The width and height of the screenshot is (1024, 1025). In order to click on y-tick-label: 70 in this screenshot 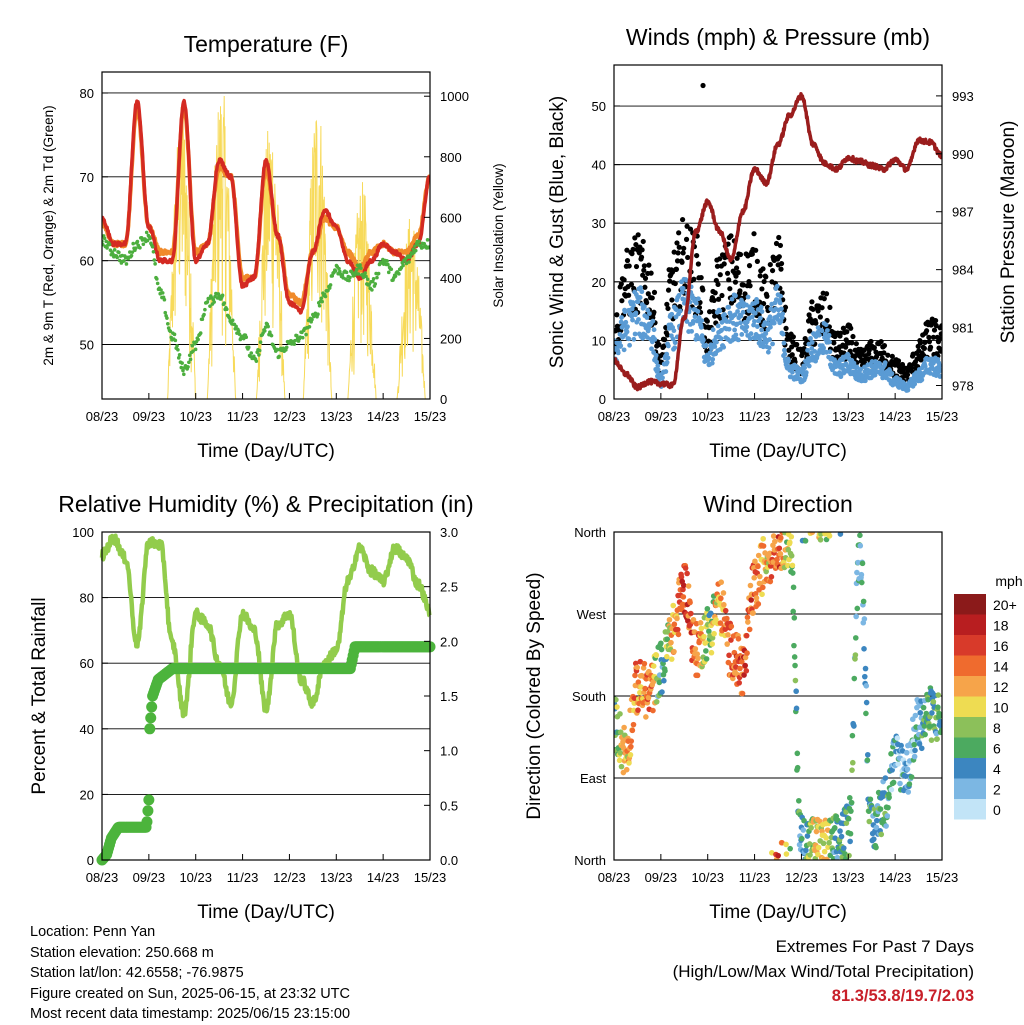, I will do `click(87, 177)`.